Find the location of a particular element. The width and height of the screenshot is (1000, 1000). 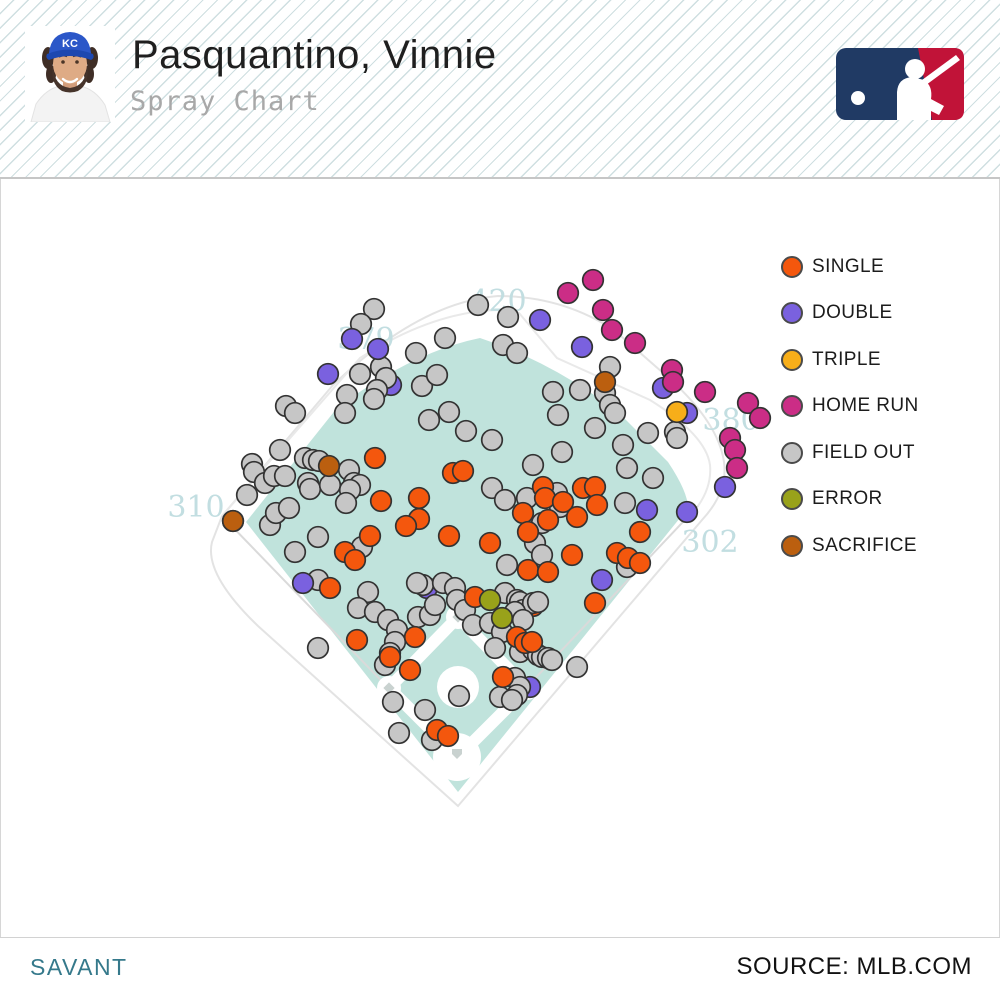

legend-item-error: ERROR is located at coordinates (850, 499).